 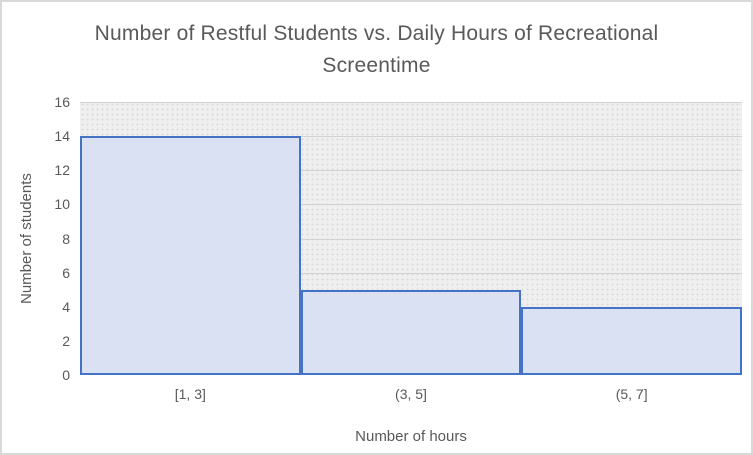 What do you see at coordinates (411, 332) in the screenshot?
I see `bar-(3, 5]` at bounding box center [411, 332].